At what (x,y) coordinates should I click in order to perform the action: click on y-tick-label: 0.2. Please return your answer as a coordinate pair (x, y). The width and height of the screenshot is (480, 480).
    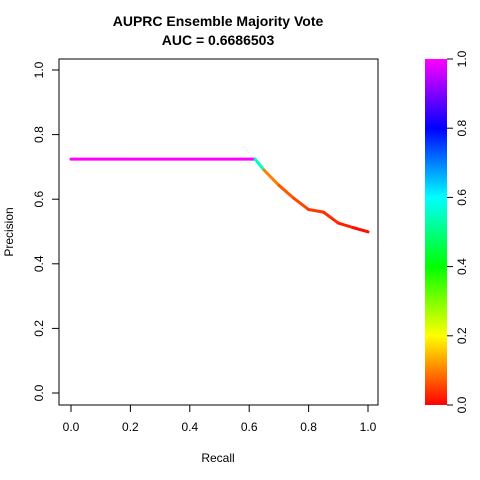
    Looking at the image, I should click on (39, 328).